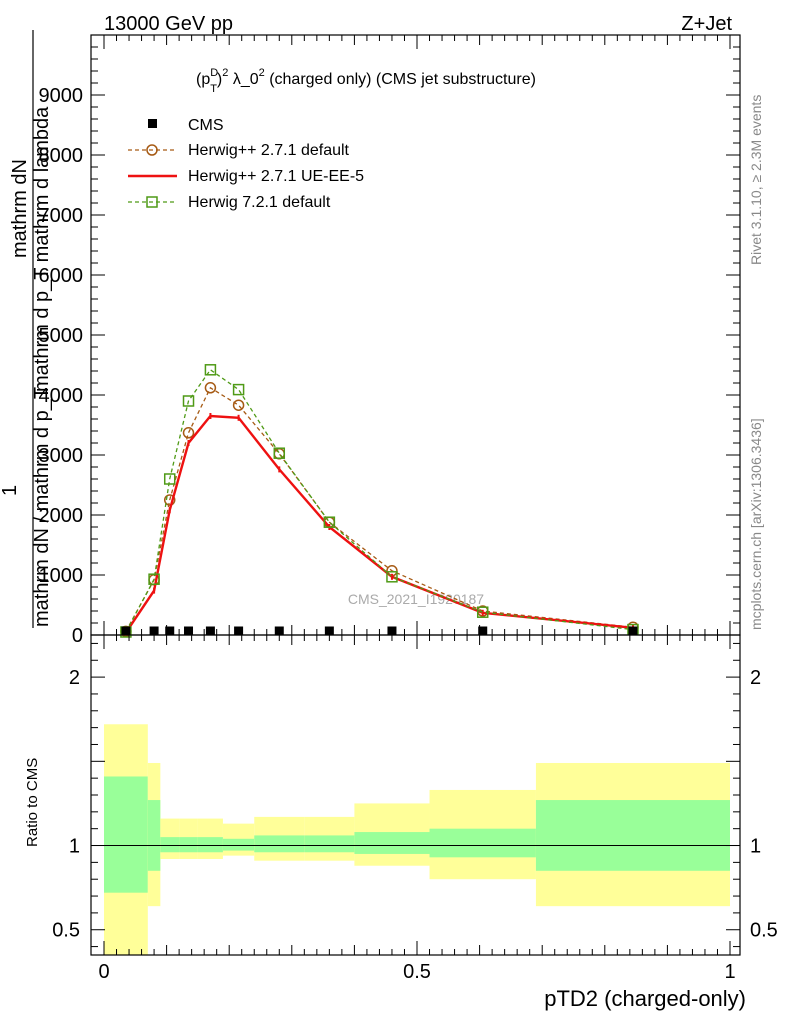 This screenshot has width=786, height=1024. I want to click on main-y-tick-label: 8000, so click(61, 156).